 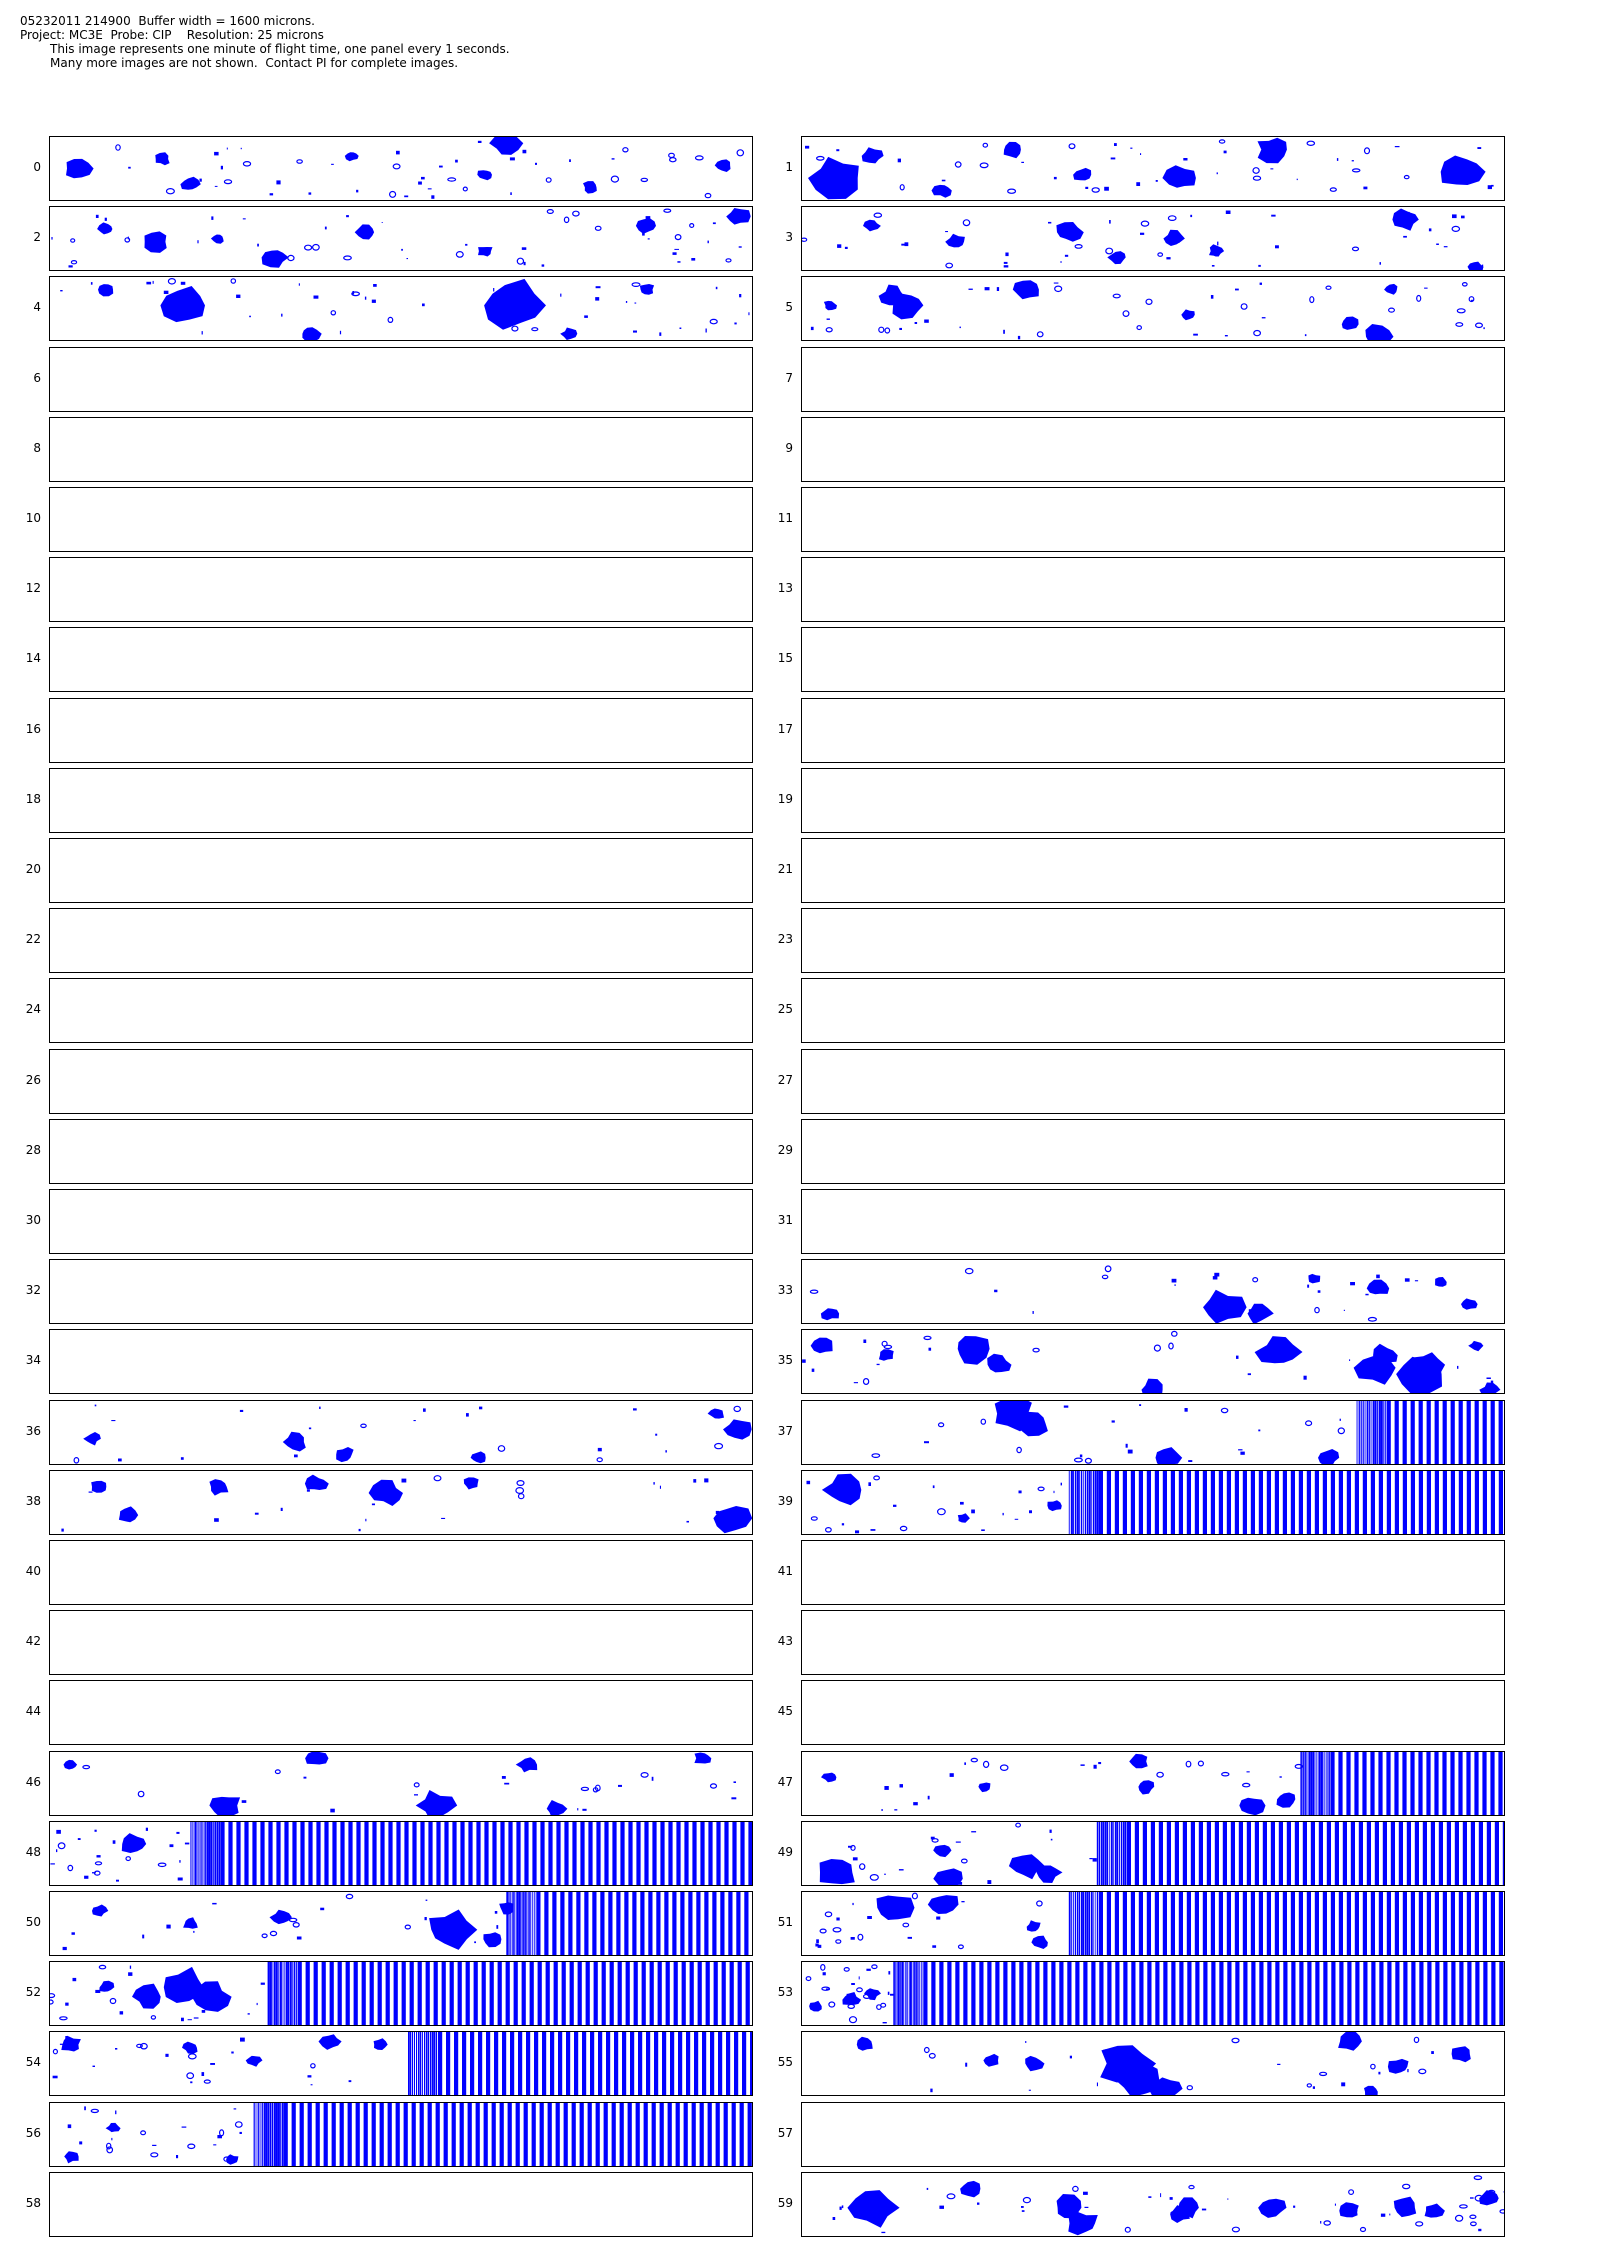 What do you see at coordinates (1153, 870) in the screenshot?
I see `particle-image` at bounding box center [1153, 870].